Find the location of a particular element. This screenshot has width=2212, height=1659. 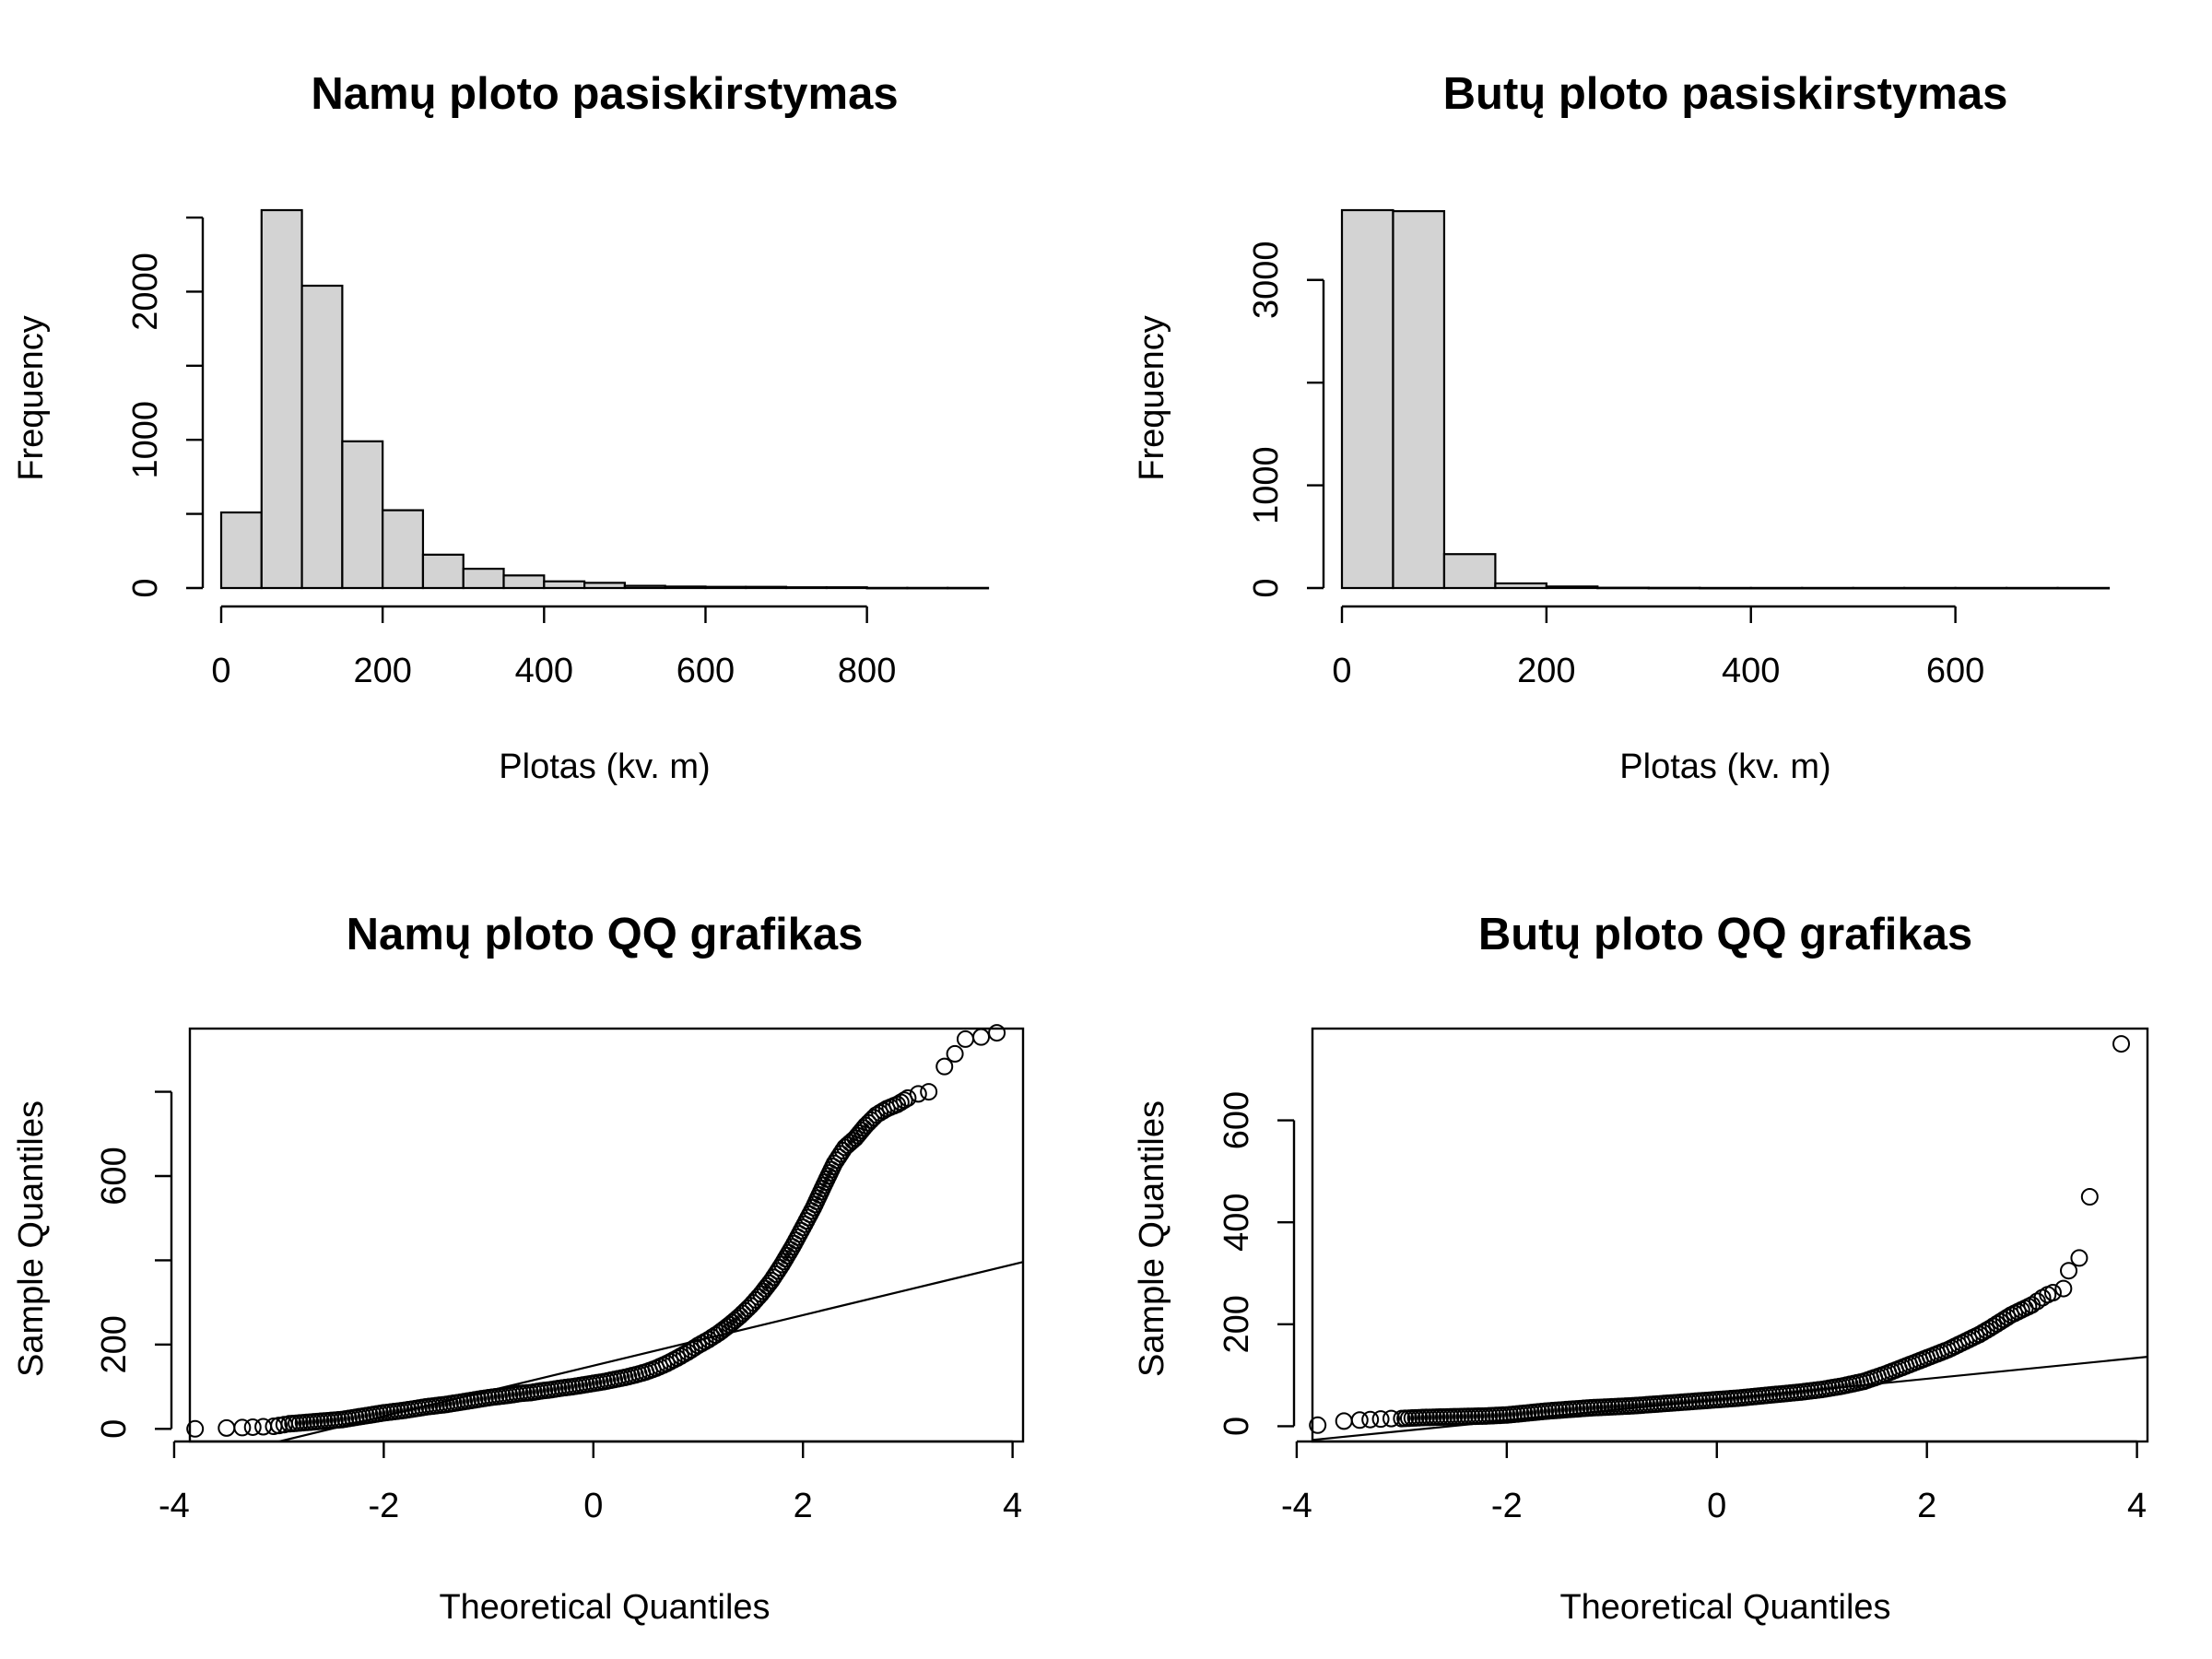

chart-title: Butų ploto pasiskirstymas is located at coordinates (1725, 94).